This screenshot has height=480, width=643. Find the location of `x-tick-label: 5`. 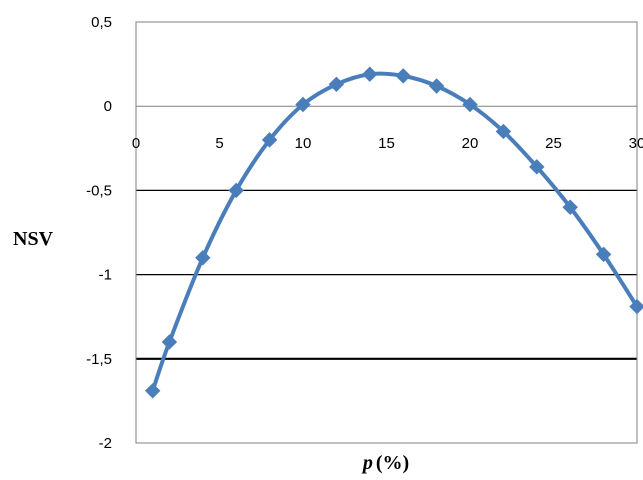

x-tick-label: 5 is located at coordinates (219, 143).